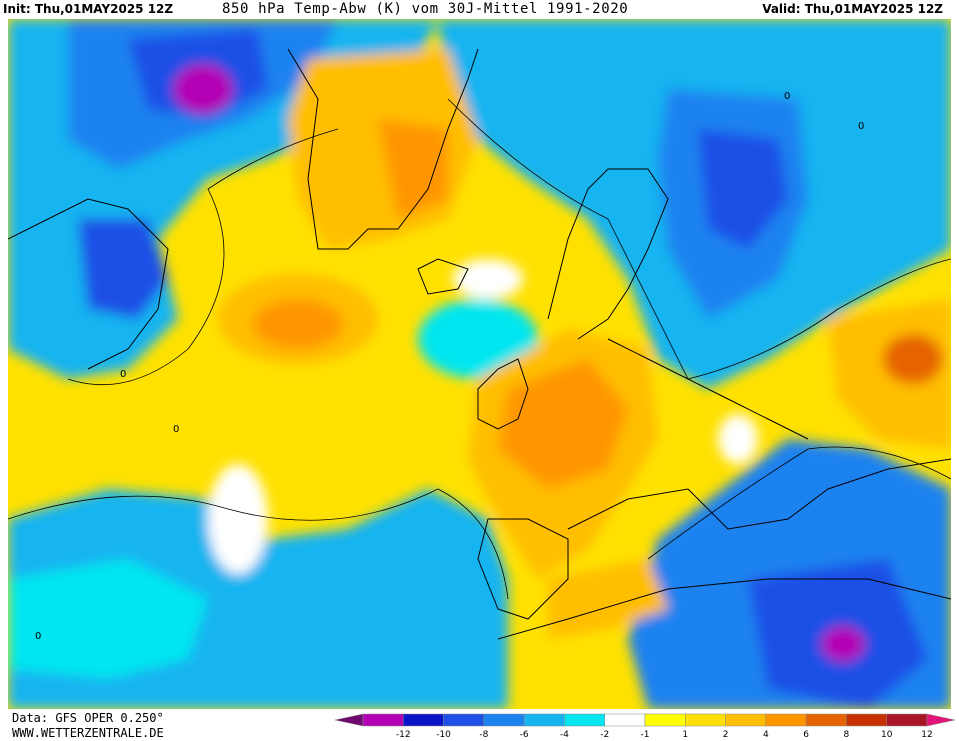  What do you see at coordinates (886, 735) in the screenshot?
I see `legend-tick-label: 10` at bounding box center [886, 735].